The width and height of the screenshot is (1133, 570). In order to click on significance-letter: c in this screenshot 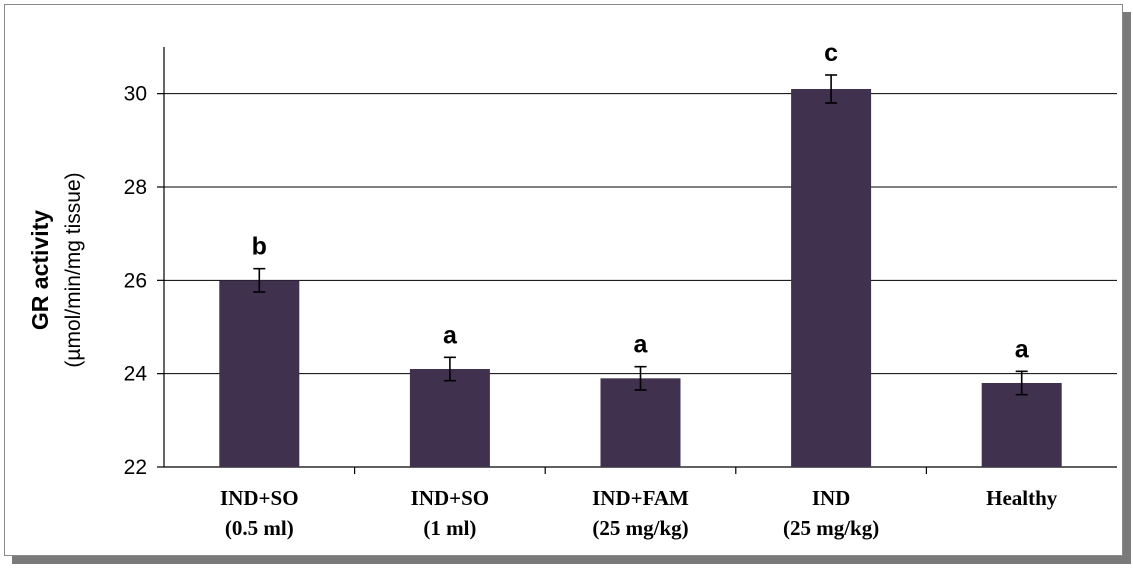, I will do `click(831, 53)`.